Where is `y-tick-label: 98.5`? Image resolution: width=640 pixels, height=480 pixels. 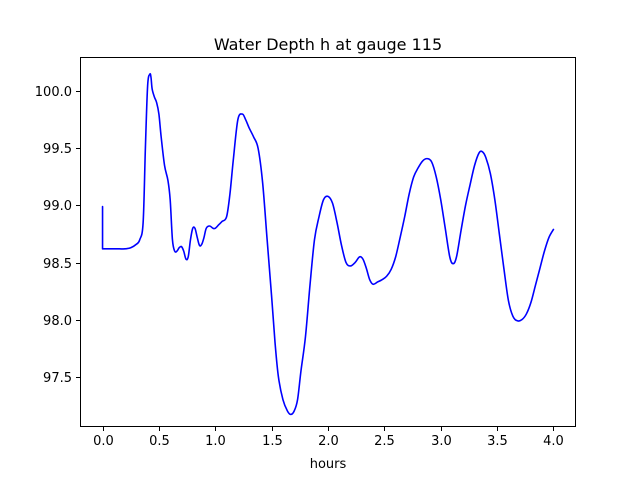
y-tick-label: 98.5 is located at coordinates (57, 264).